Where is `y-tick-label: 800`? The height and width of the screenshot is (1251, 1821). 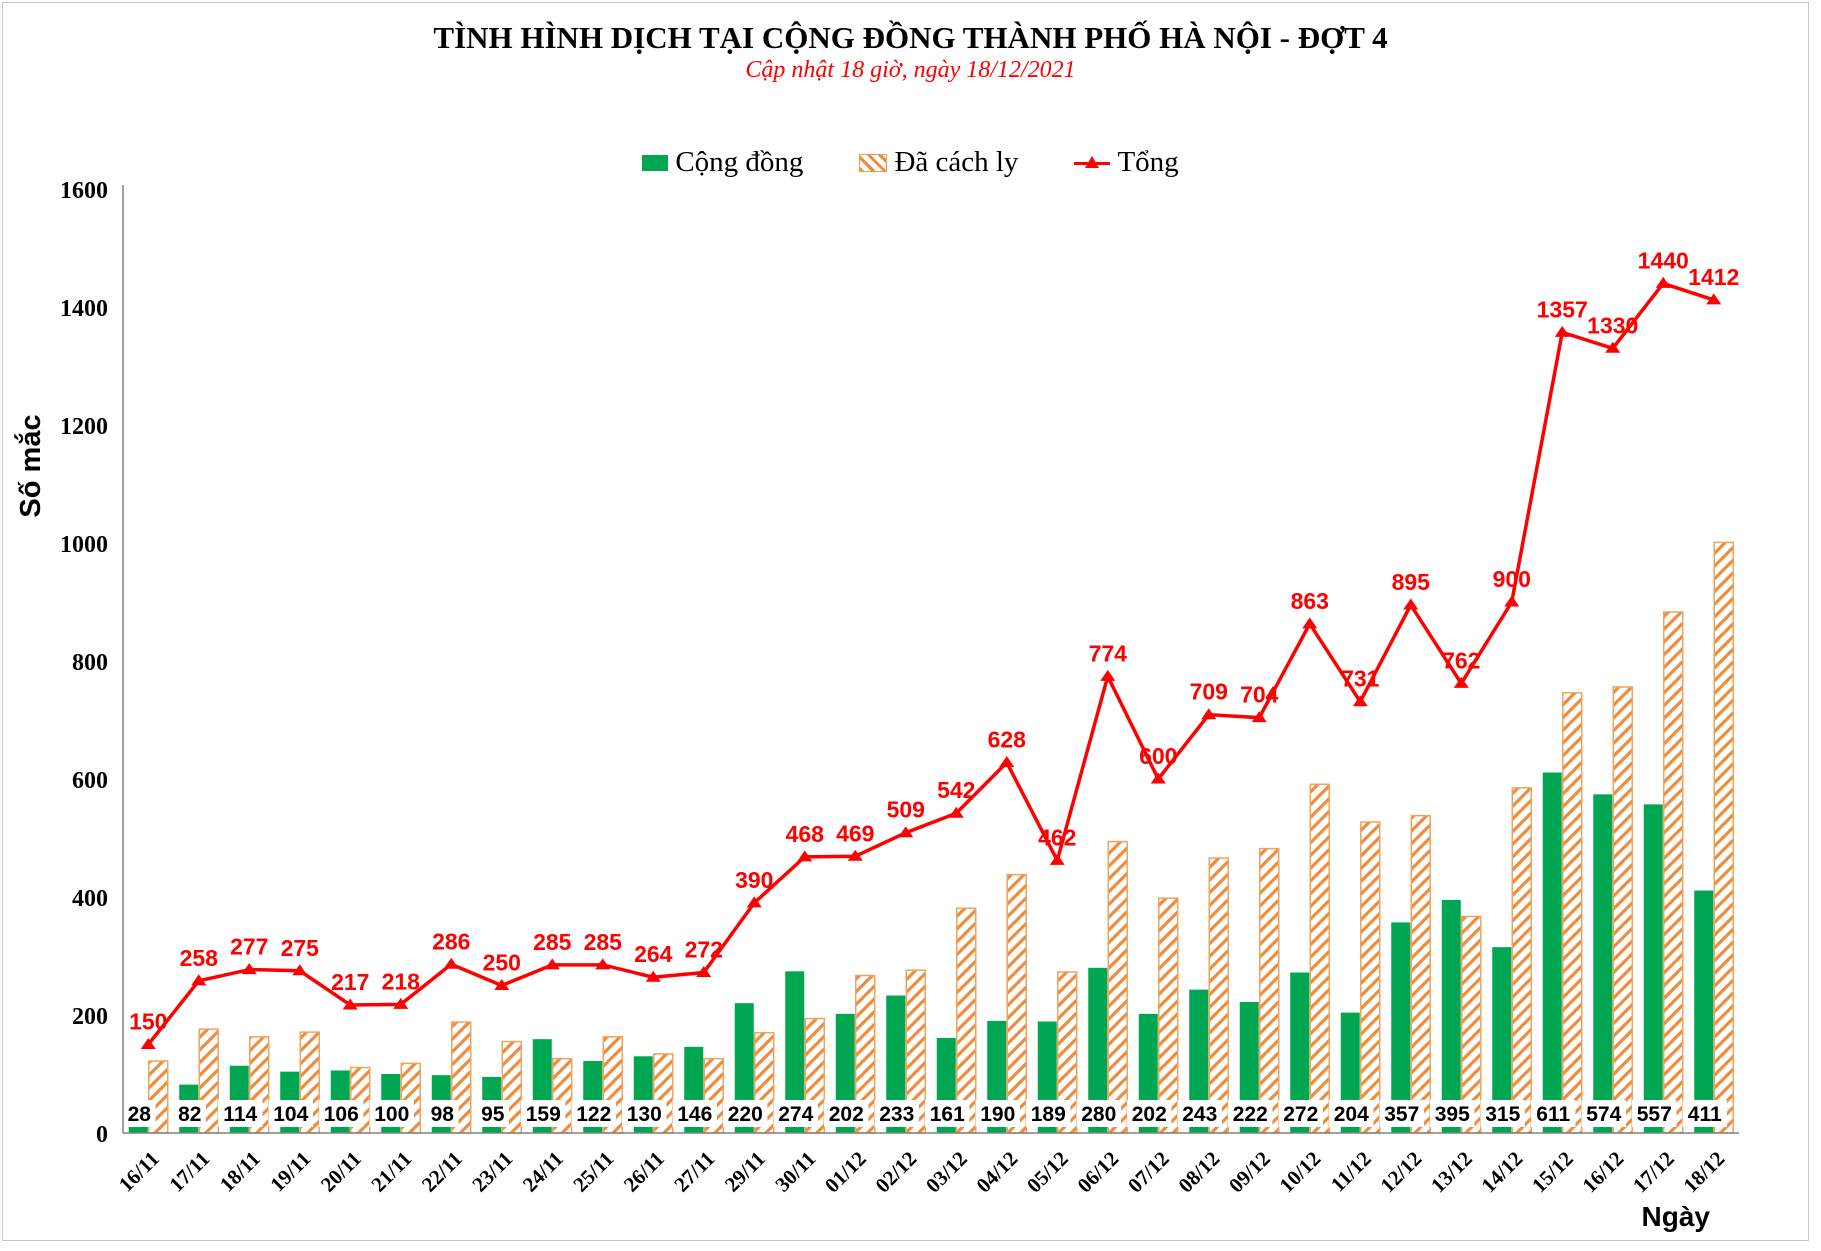 y-tick-label: 800 is located at coordinates (90, 663).